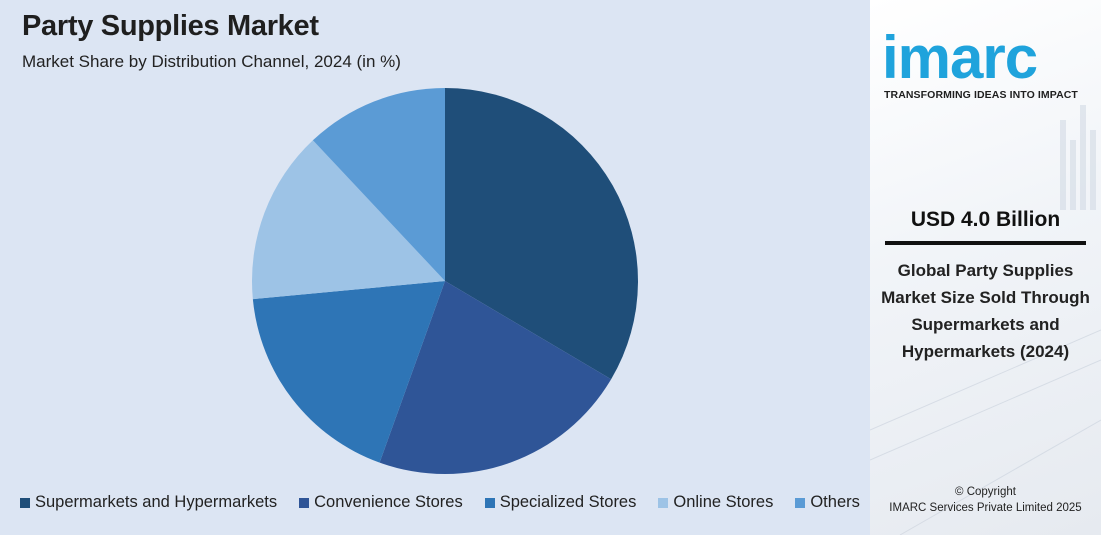 The image size is (1101, 535). I want to click on legend-item-specialized: Specialized Stores, so click(560, 502).